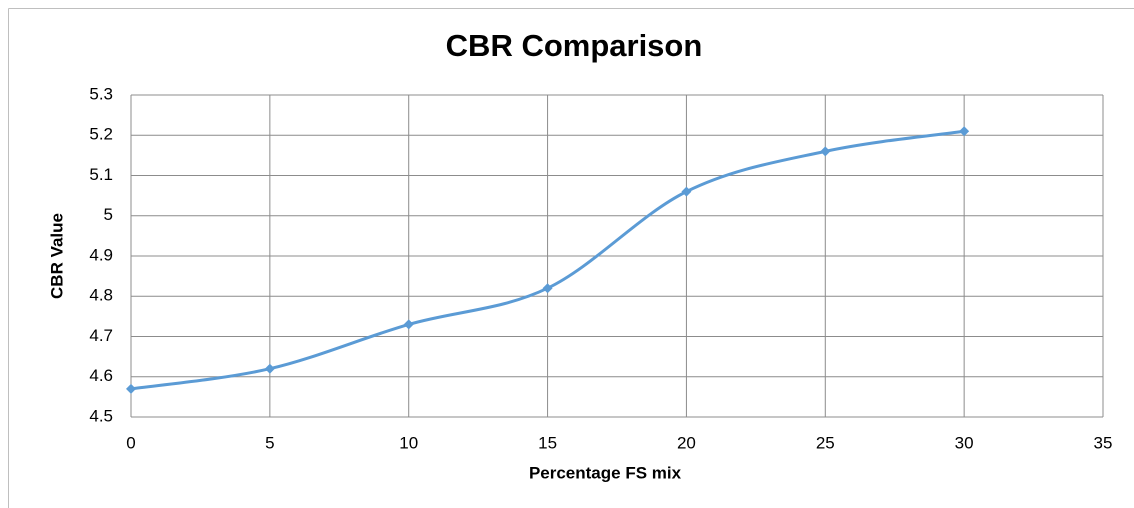 This screenshot has height=508, width=1134. I want to click on chart-title: CBR Comparison, so click(574, 45).